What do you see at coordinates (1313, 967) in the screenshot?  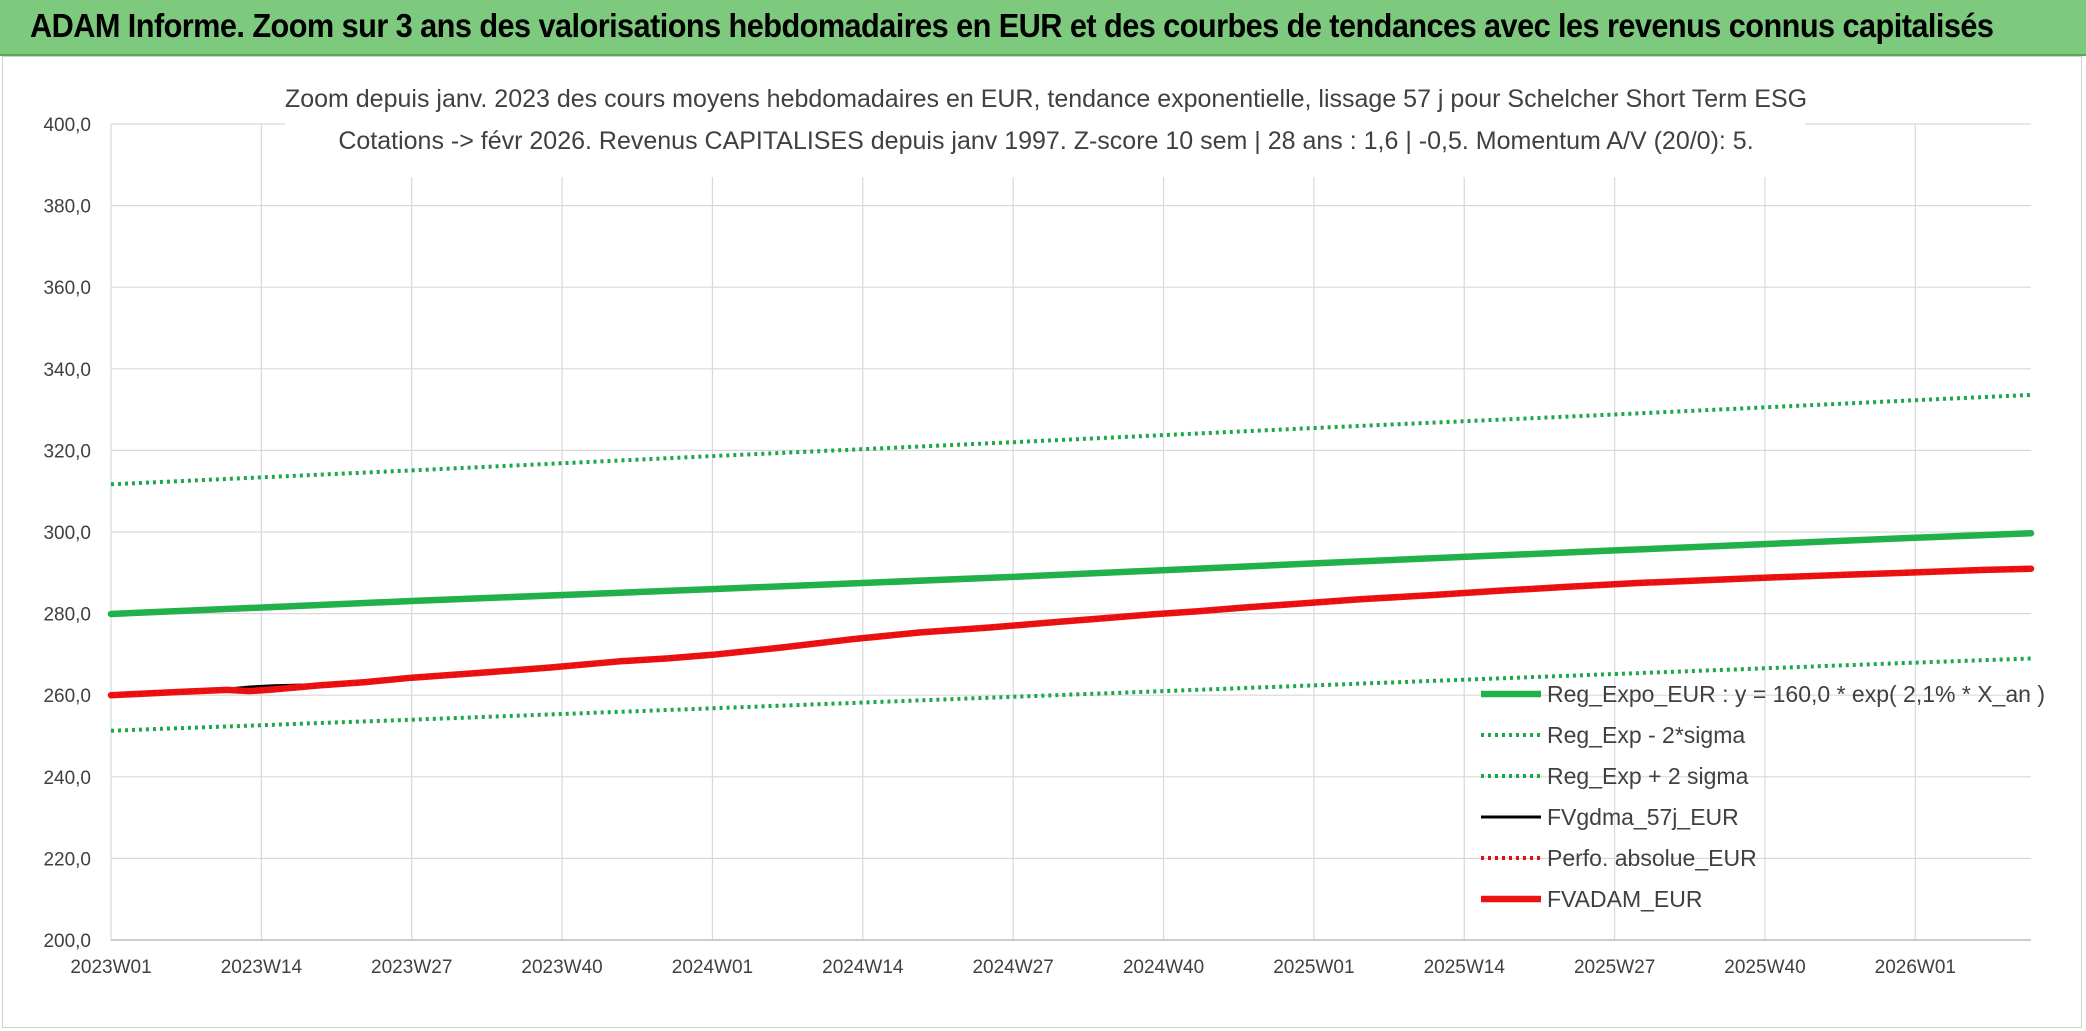 I see `x-tick-label: 2025W01` at bounding box center [1313, 967].